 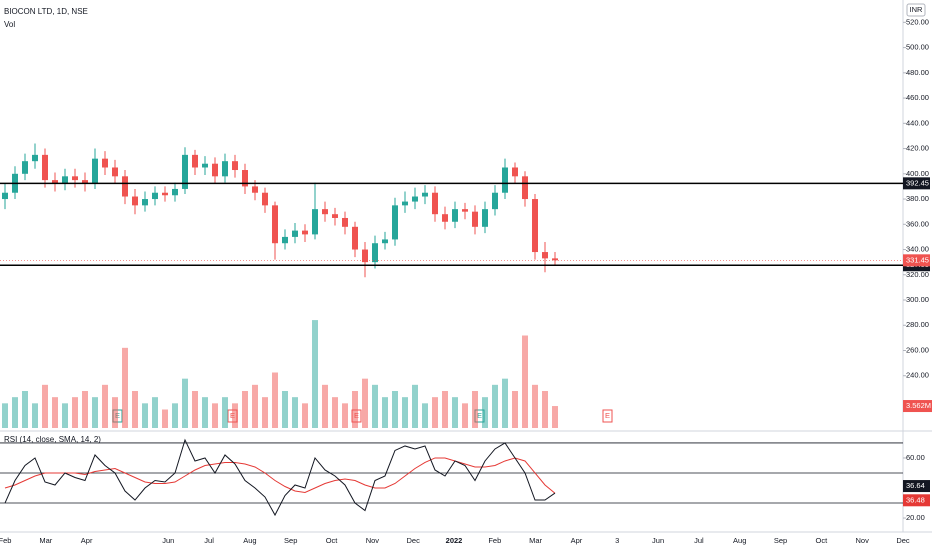 What do you see at coordinates (917, 21) in the screenshot?
I see `price-tick-label: 520.00` at bounding box center [917, 21].